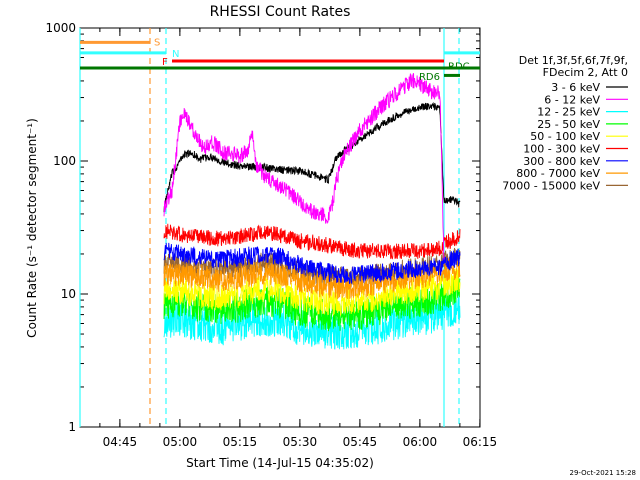  I want to click on state-bar-label: F, so click(165, 62).